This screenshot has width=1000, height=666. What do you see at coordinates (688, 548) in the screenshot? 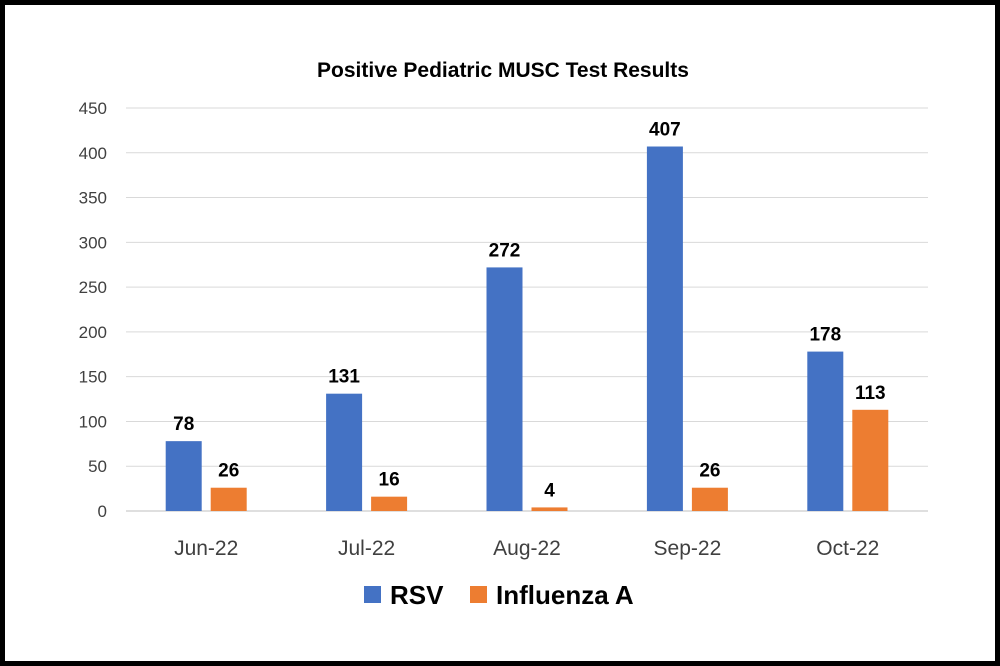
I see `x-tick-label: Sep-22` at bounding box center [688, 548].